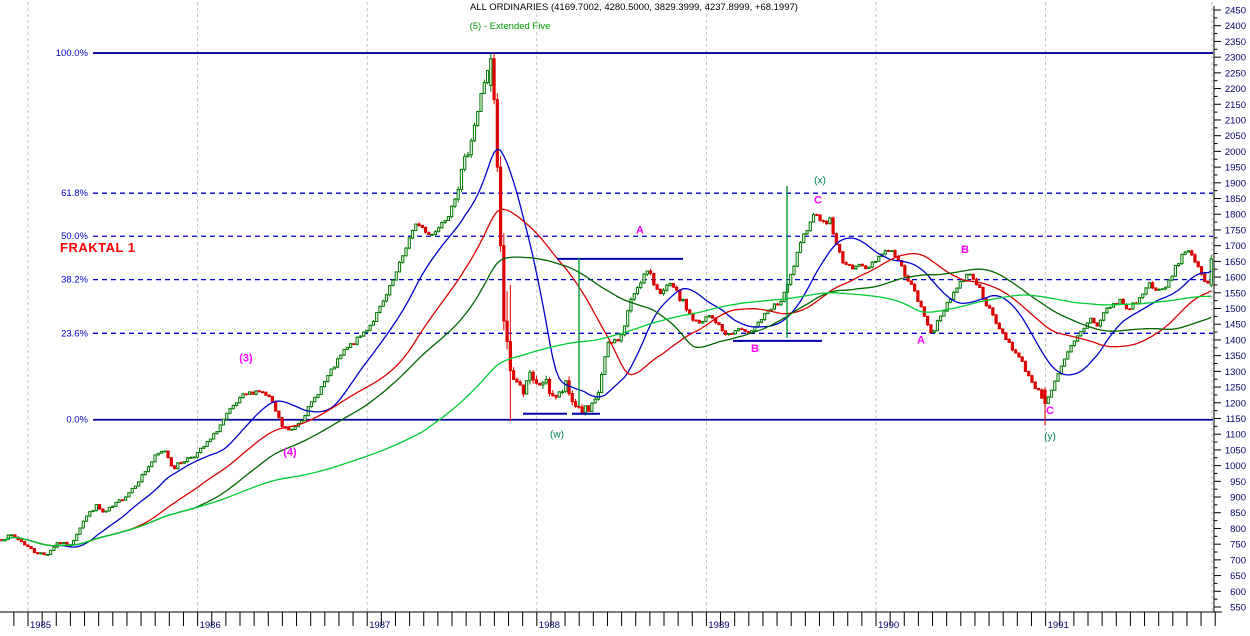 This screenshot has height=636, width=1250. I want to click on price-tick-label: 1250, so click(1235, 388).